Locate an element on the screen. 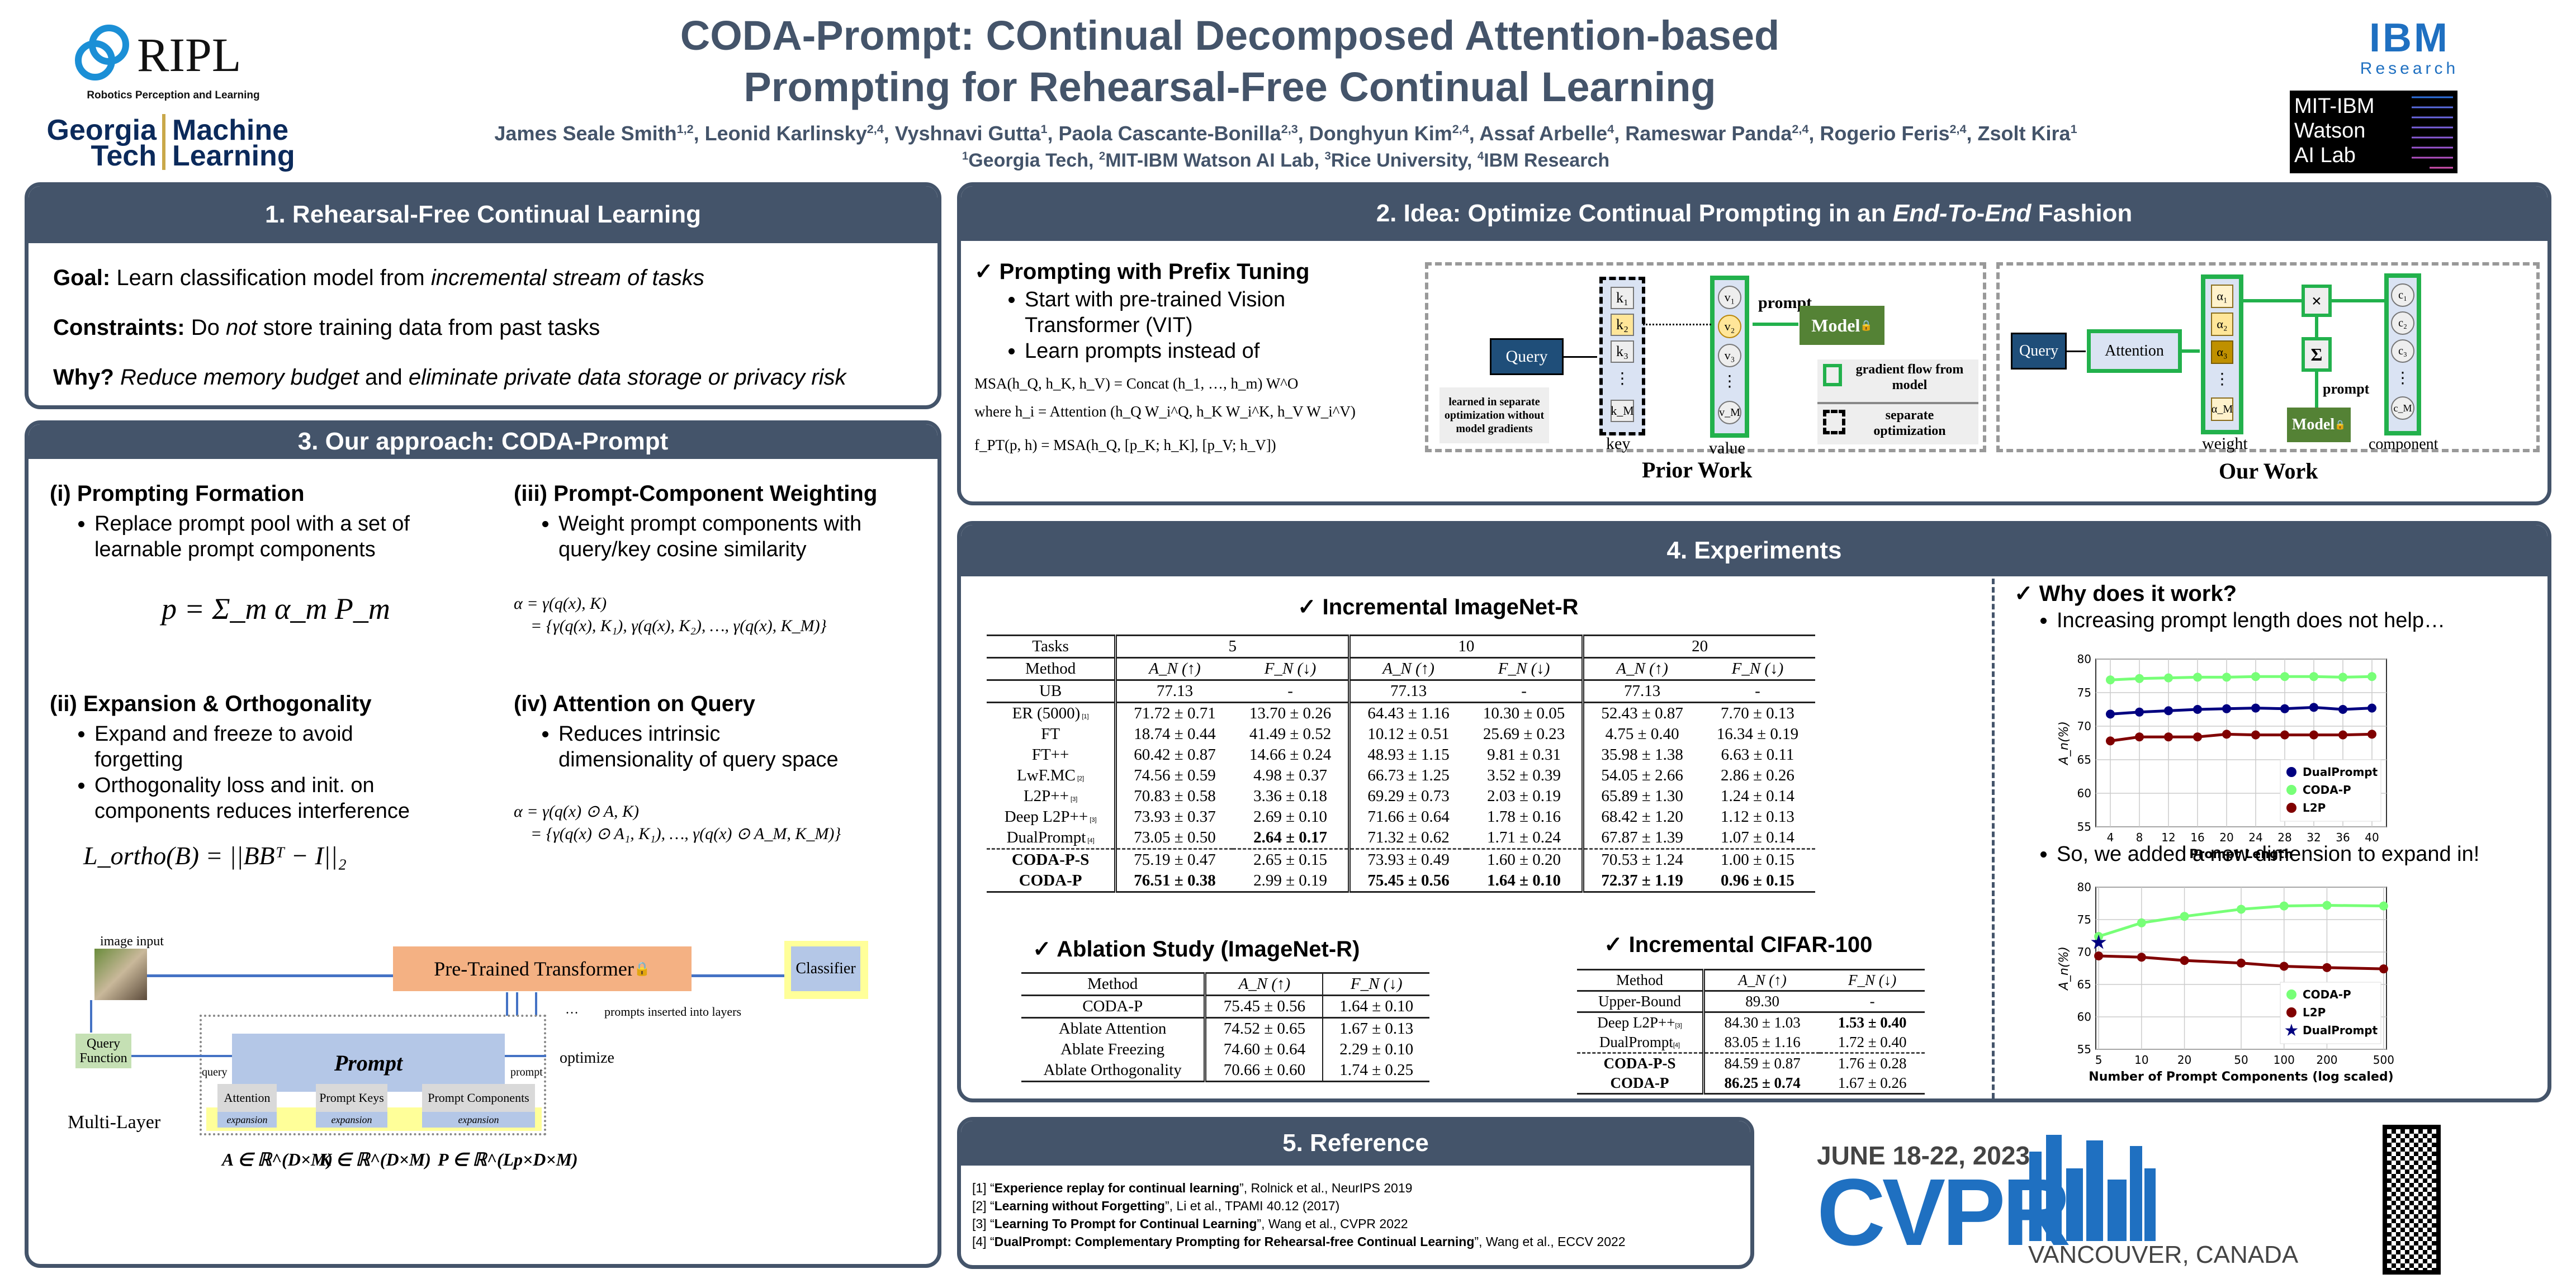 The height and width of the screenshot is (1288, 2576). value-cell: 25.69 ± 0.23 is located at coordinates (1525, 734).